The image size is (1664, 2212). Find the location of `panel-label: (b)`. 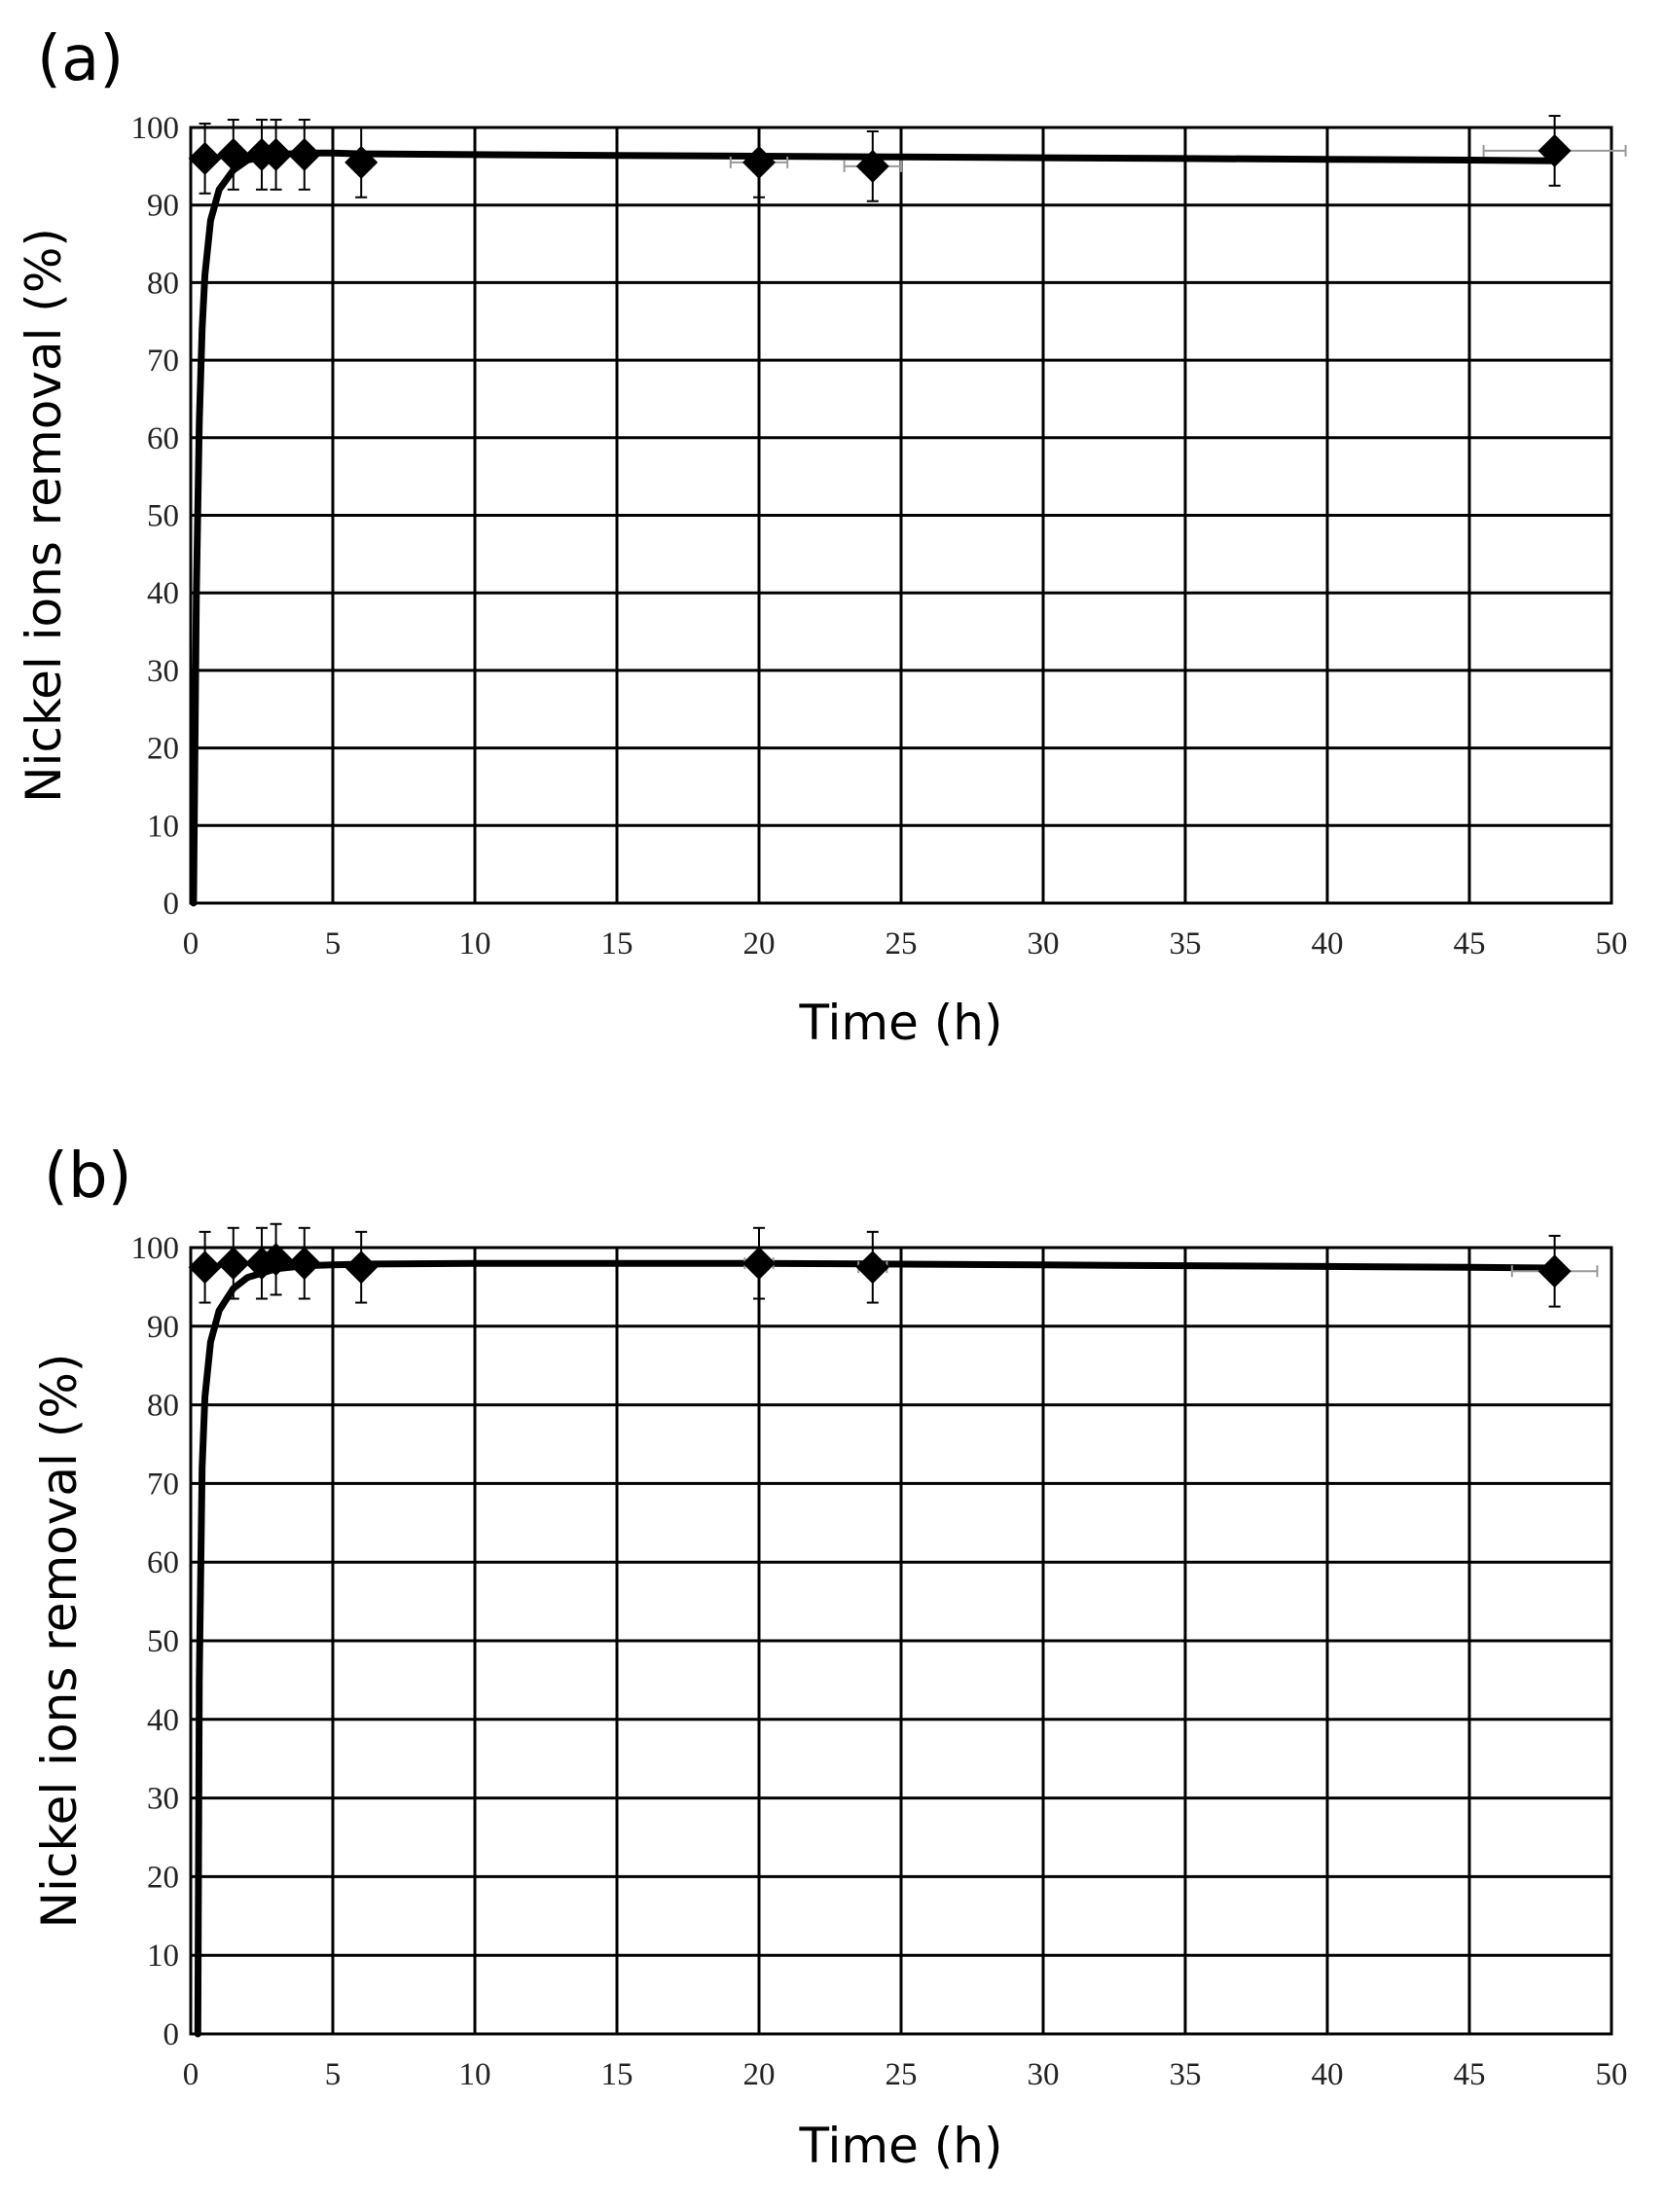

panel-label: (b) is located at coordinates (88, 1177).